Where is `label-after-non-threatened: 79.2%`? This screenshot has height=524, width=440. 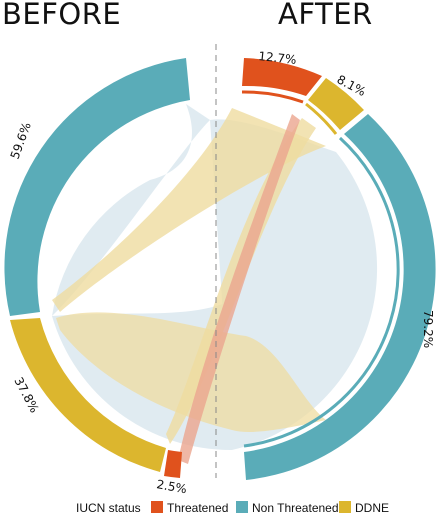
label-after-non-threatened: 79.2% is located at coordinates (428, 329).